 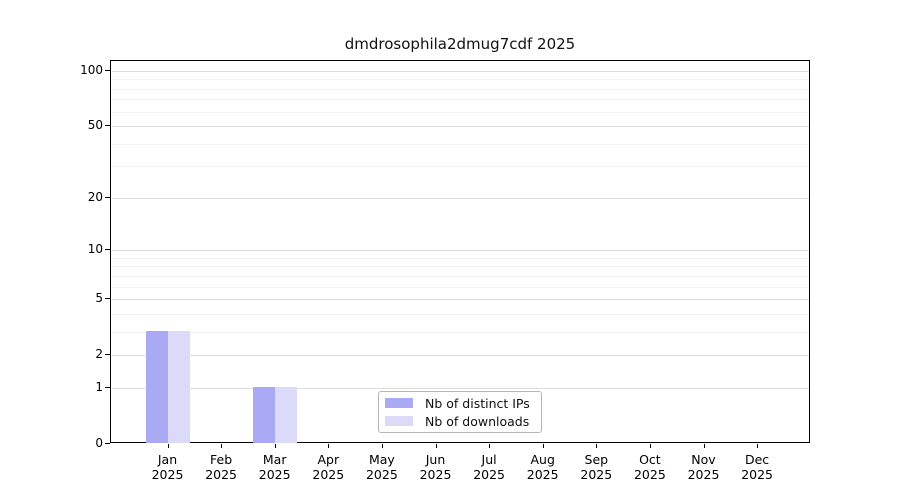 What do you see at coordinates (91, 70) in the screenshot?
I see `y-tick-label: 100` at bounding box center [91, 70].